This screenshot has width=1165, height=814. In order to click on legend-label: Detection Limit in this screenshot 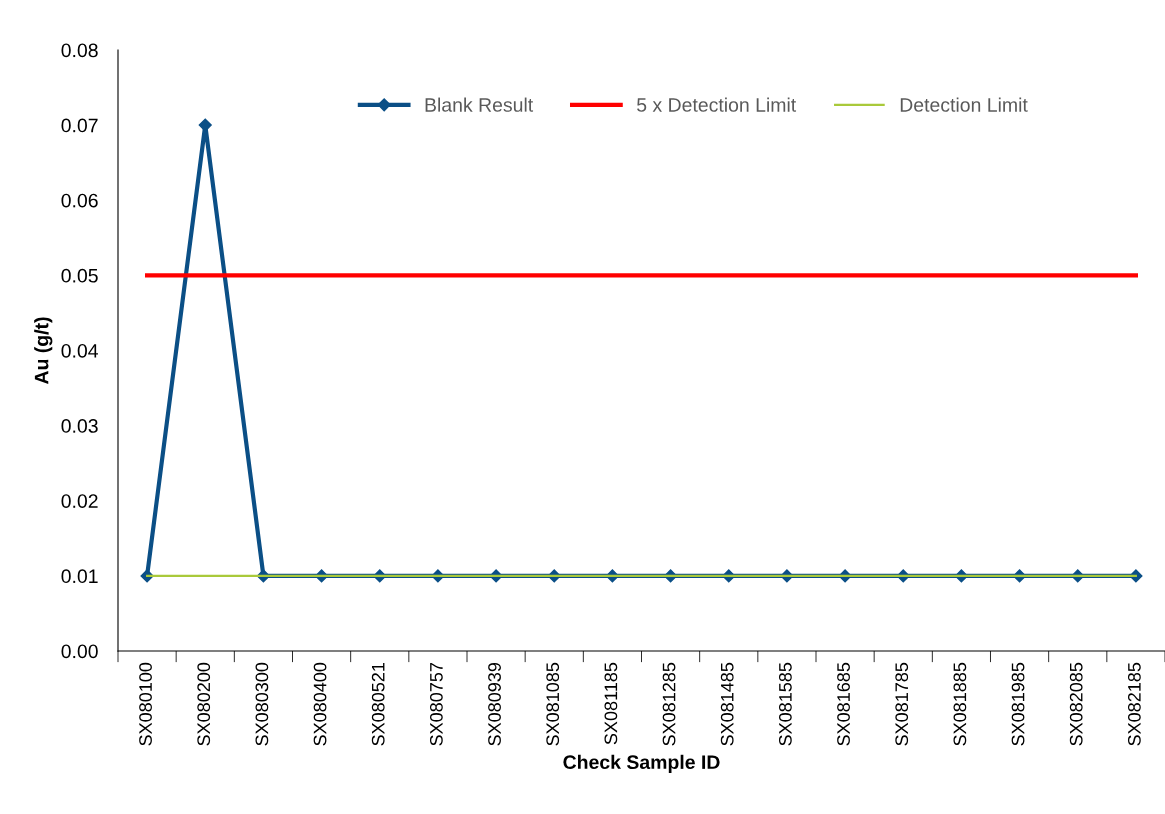, I will do `click(964, 104)`.